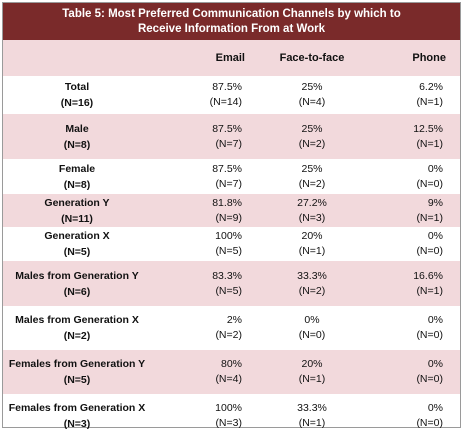  Describe the element at coordinates (228, 217) in the screenshot. I see `email-cell-count: (N=9)` at that location.